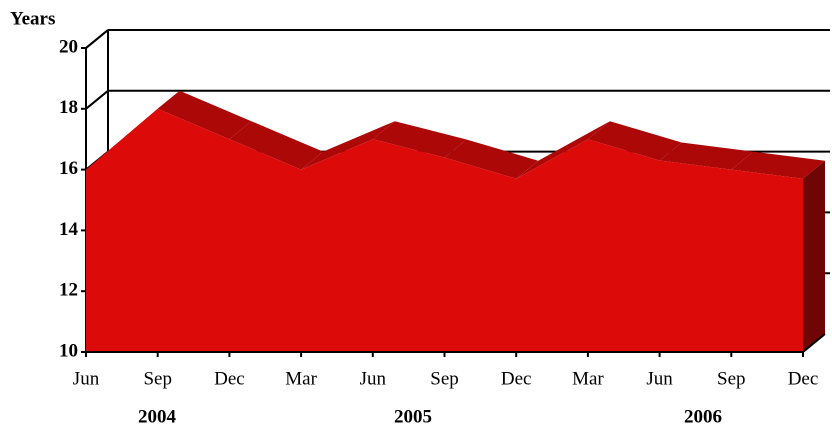 The image size is (832, 436). I want to click on y-tick-label: 12, so click(68, 290).